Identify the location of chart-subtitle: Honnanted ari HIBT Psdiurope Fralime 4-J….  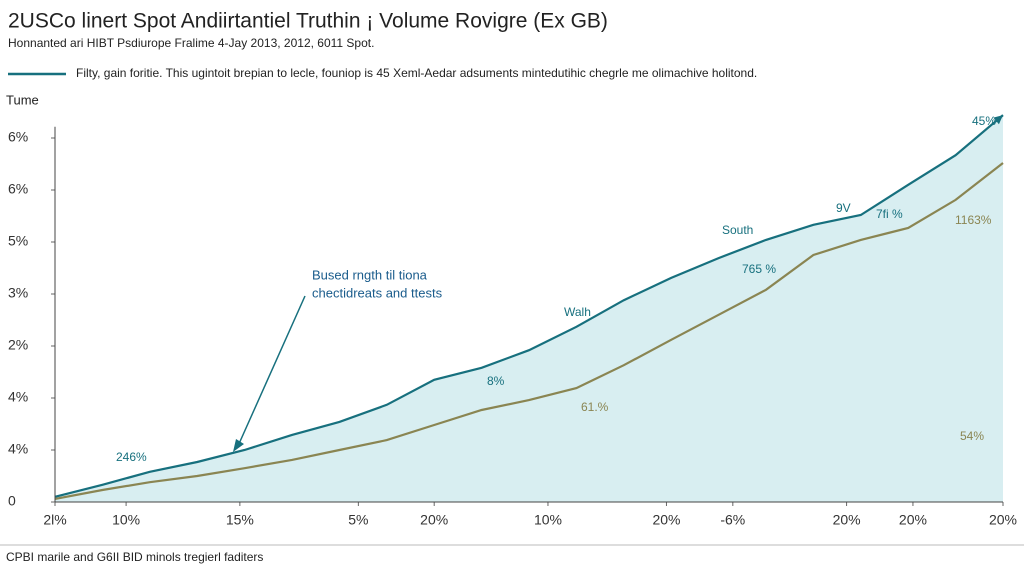
(191, 43).